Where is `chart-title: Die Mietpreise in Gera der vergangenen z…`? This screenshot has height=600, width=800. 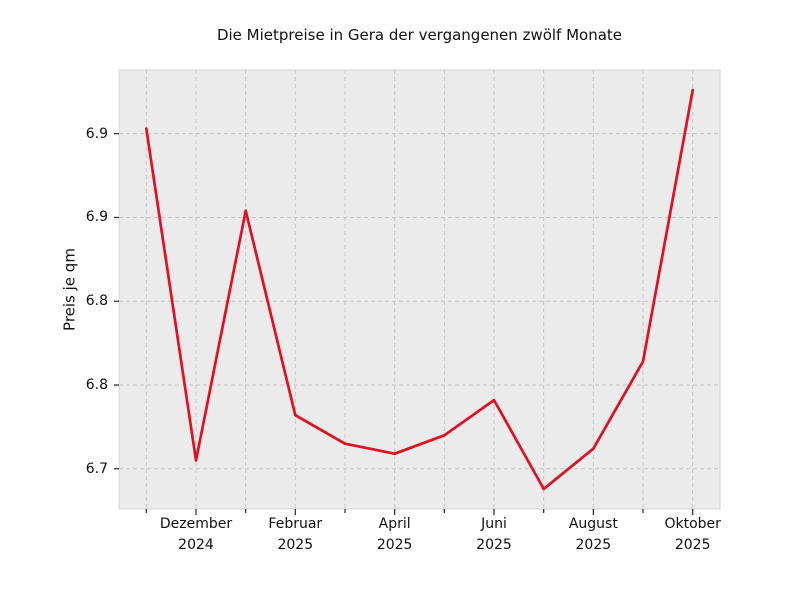
chart-title: Die Mietpreise in Gera der vergangenen z… is located at coordinates (419, 35).